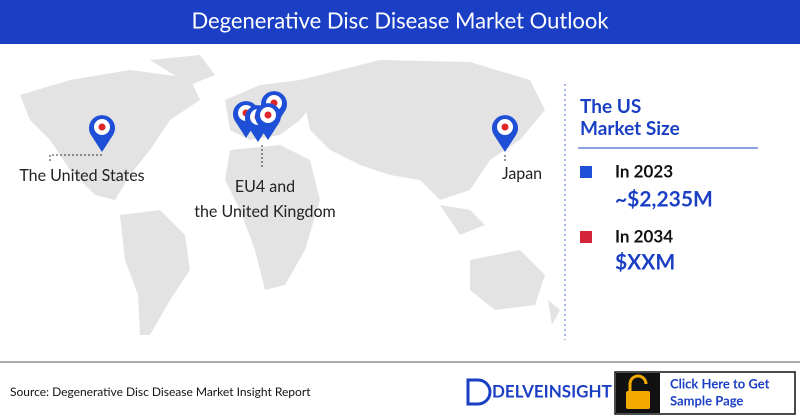 This screenshot has width=800, height=420. I want to click on map-label: EU4 and, so click(265, 186).